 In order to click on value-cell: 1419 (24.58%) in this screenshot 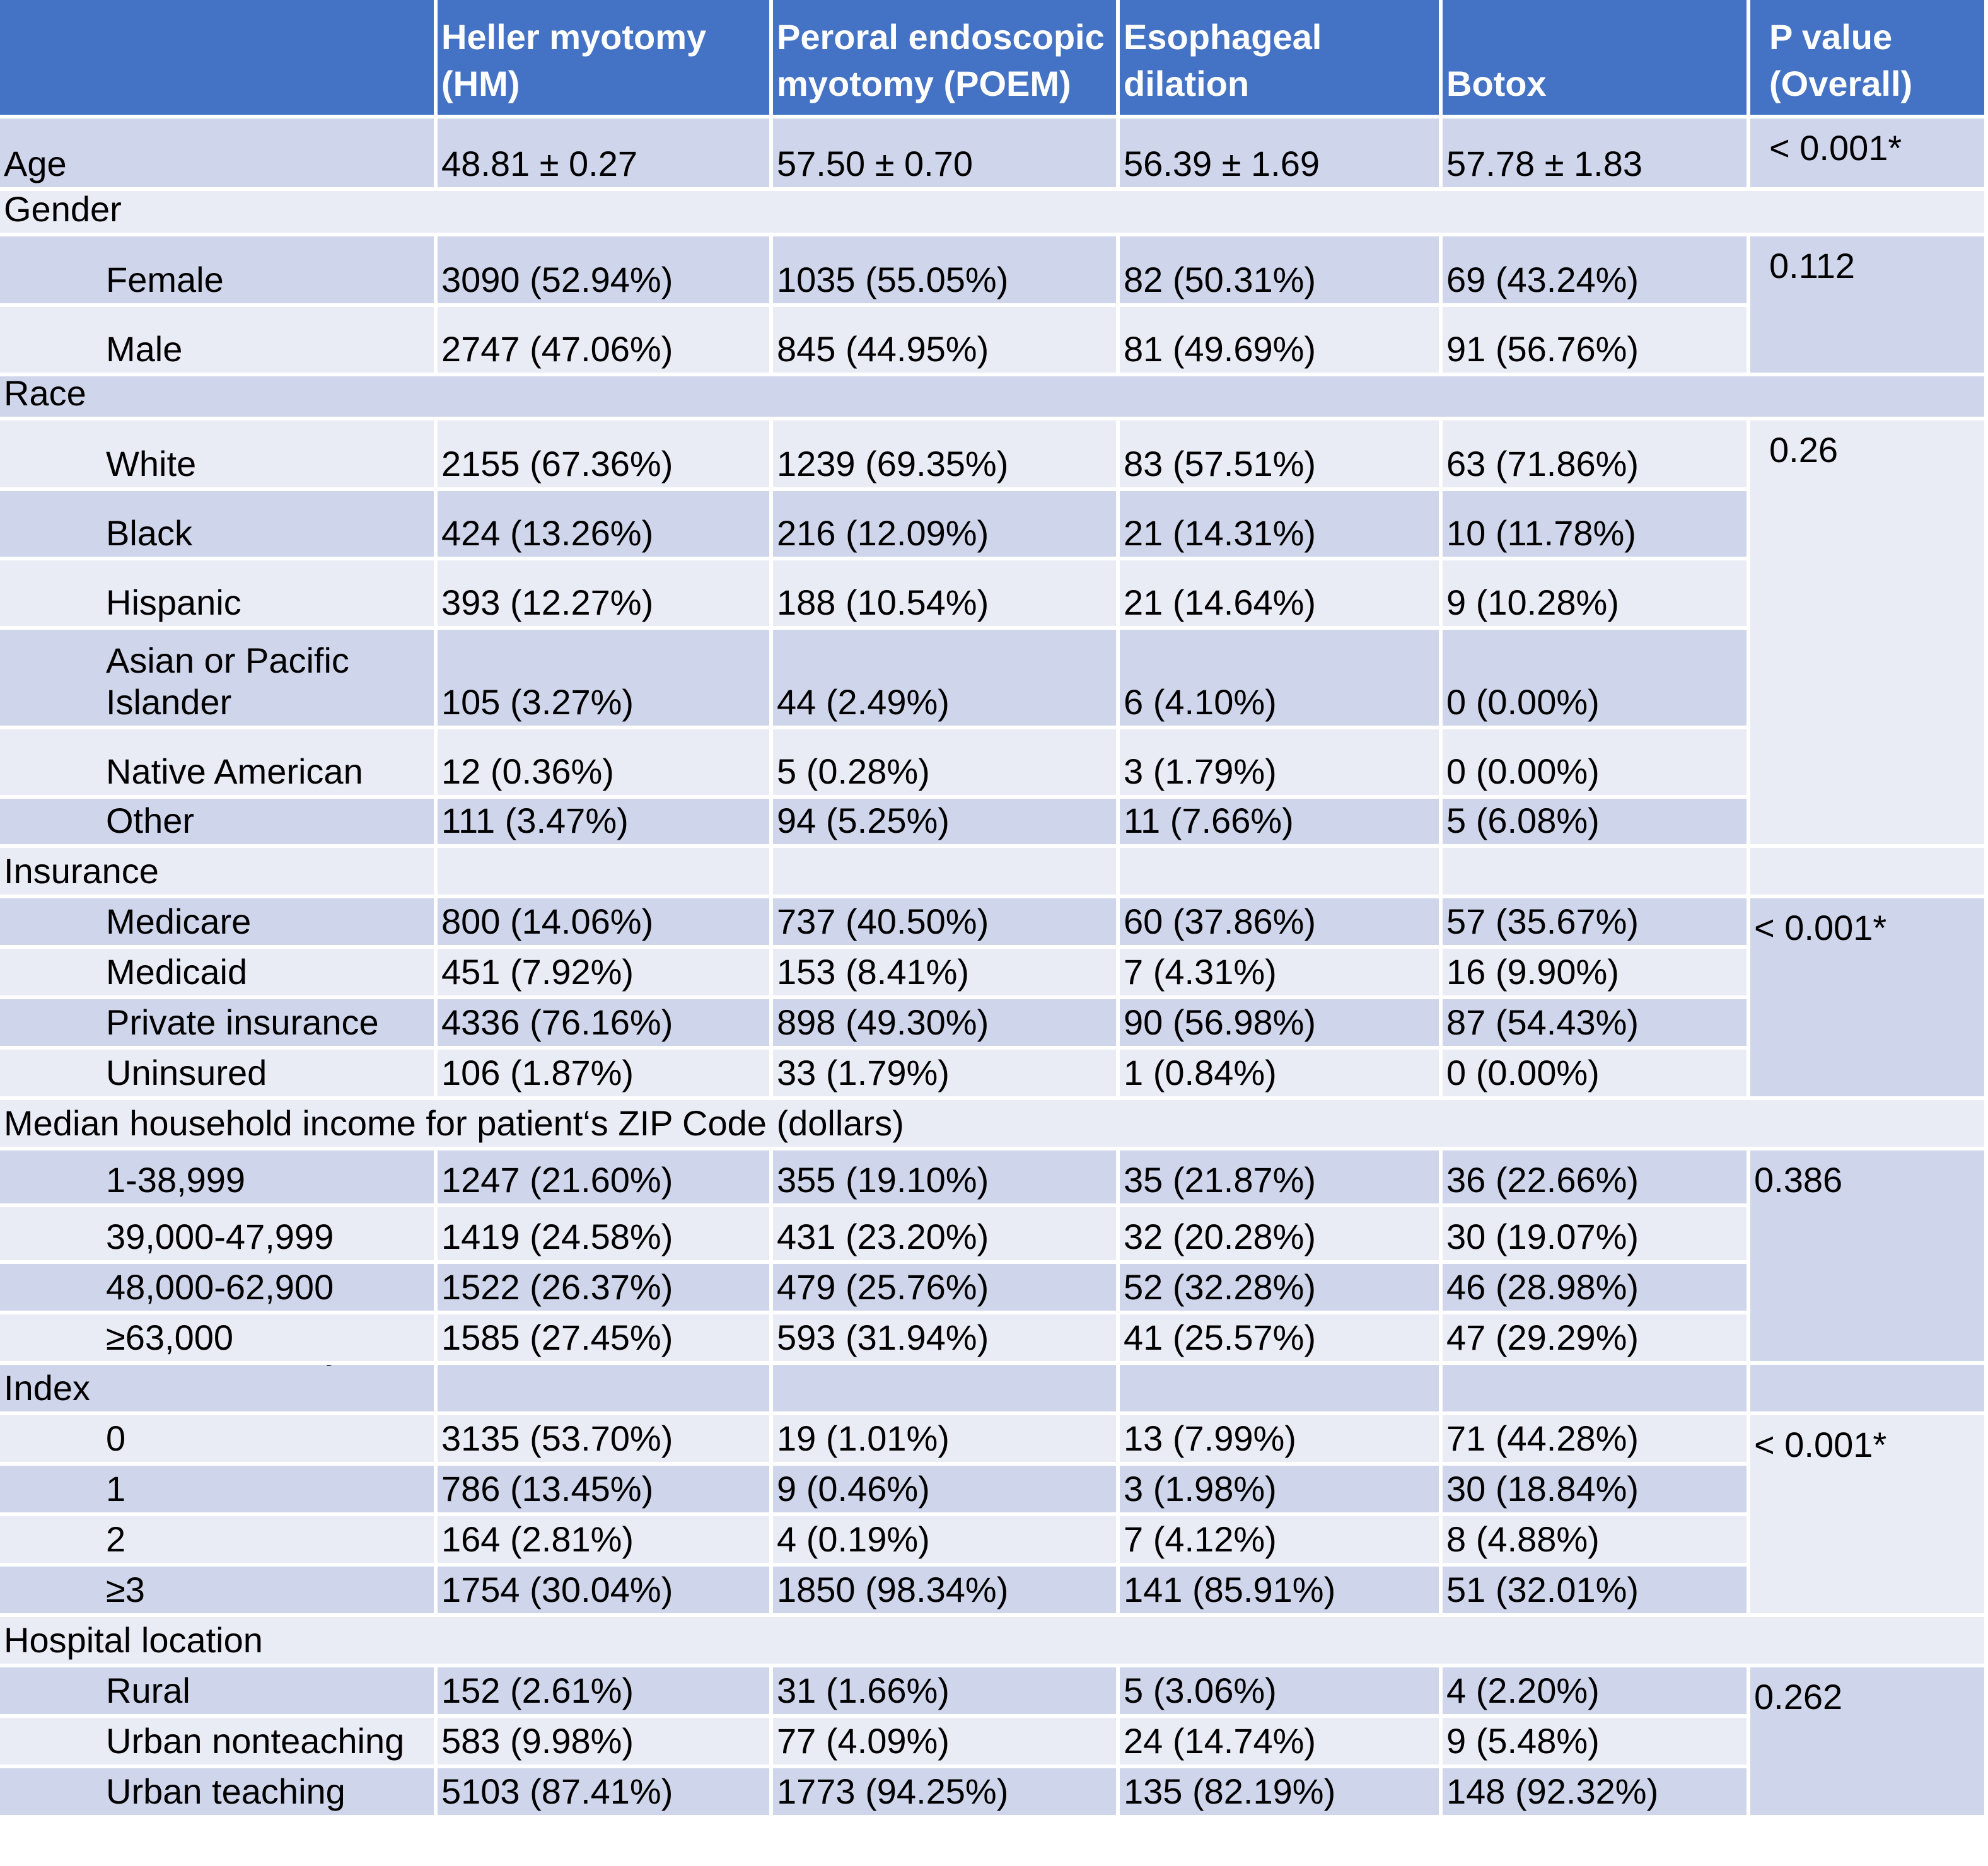, I will do `click(606, 1235)`.